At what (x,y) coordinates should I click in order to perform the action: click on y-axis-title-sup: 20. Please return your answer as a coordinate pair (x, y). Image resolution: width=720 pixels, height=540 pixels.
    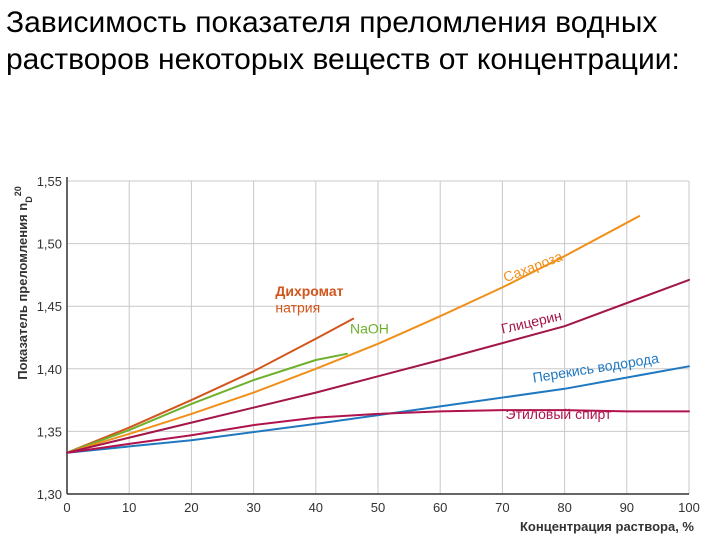
    Looking at the image, I should click on (18, 191).